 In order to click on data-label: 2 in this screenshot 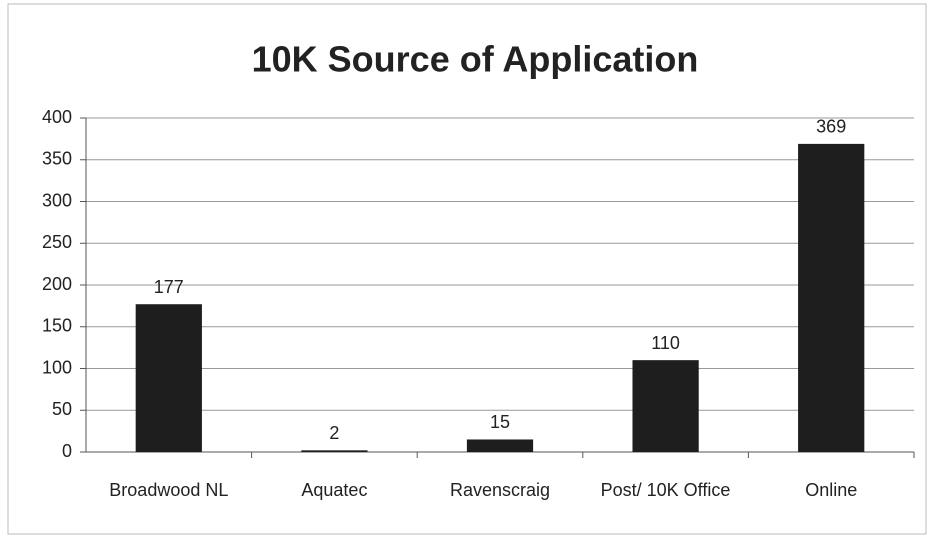, I will do `click(334, 433)`.